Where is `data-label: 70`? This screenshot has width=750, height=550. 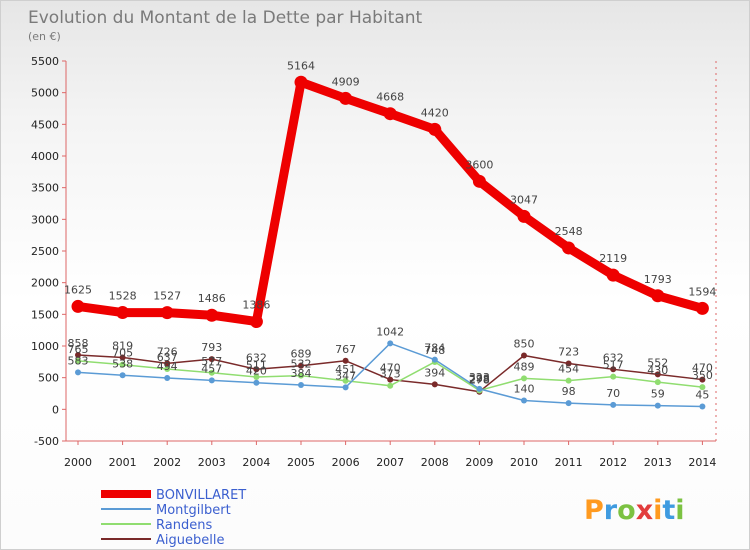 data-label: 70 is located at coordinates (613, 393).